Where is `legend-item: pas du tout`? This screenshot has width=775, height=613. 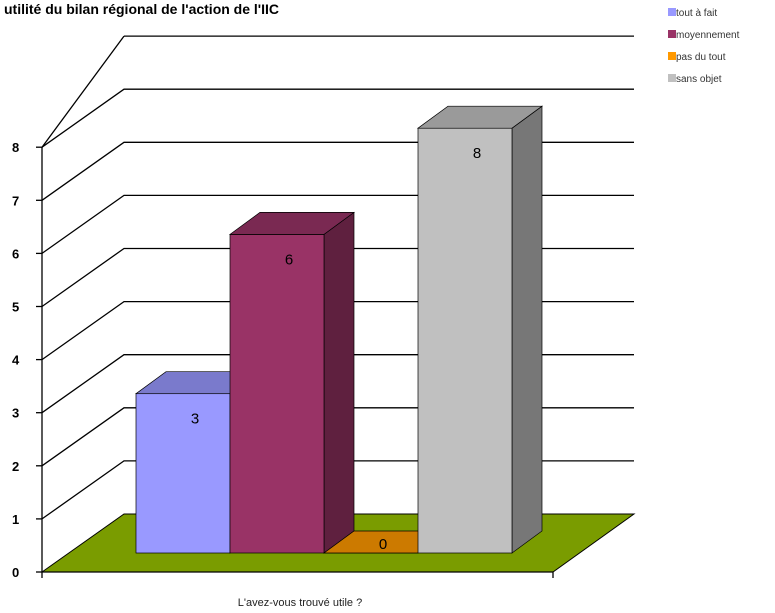
legend-item: pas du tout is located at coordinates (697, 57).